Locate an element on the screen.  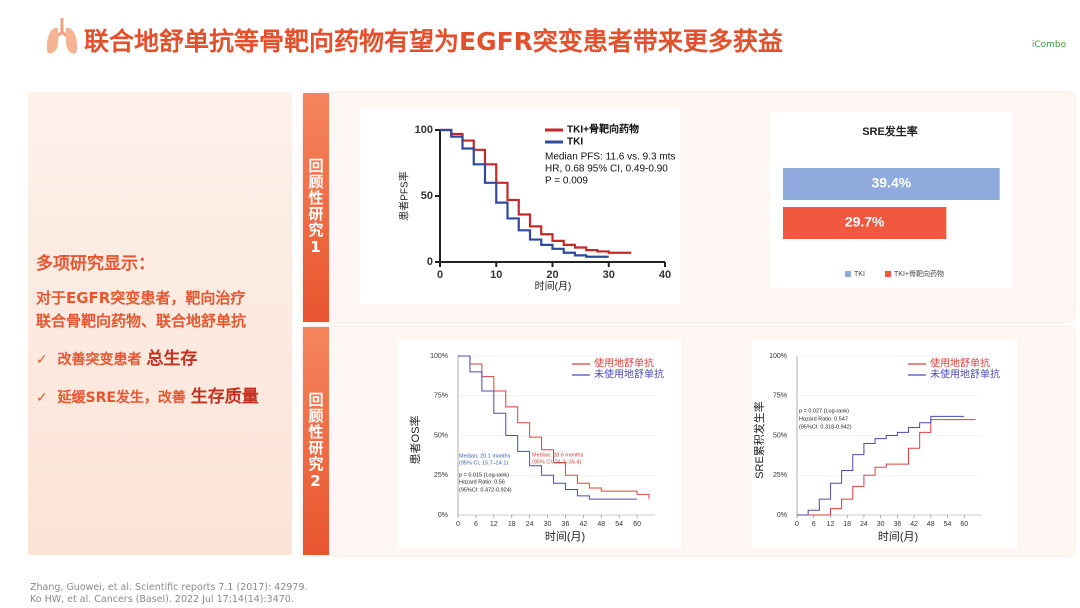
chart-title: SRE发生率 is located at coordinates (890, 131).